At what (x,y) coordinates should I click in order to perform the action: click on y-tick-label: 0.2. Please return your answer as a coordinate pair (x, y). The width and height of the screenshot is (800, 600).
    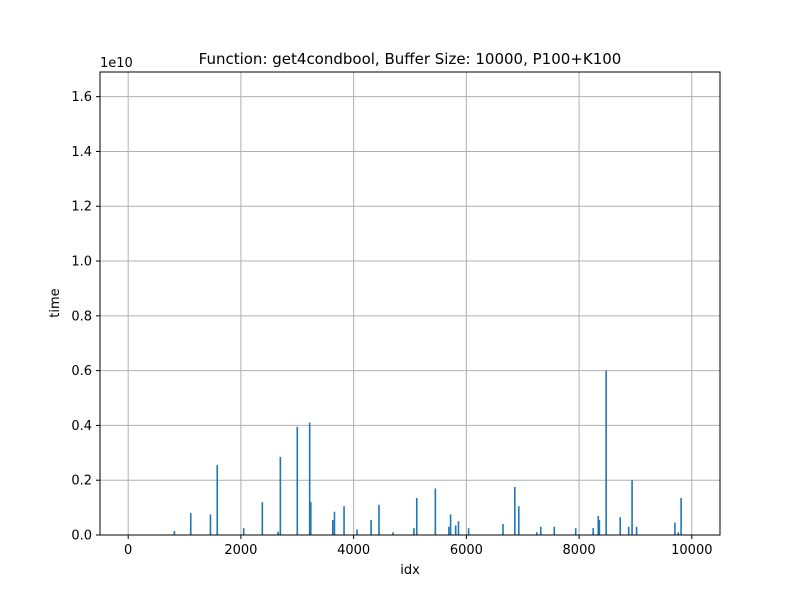
    Looking at the image, I should click on (81, 481).